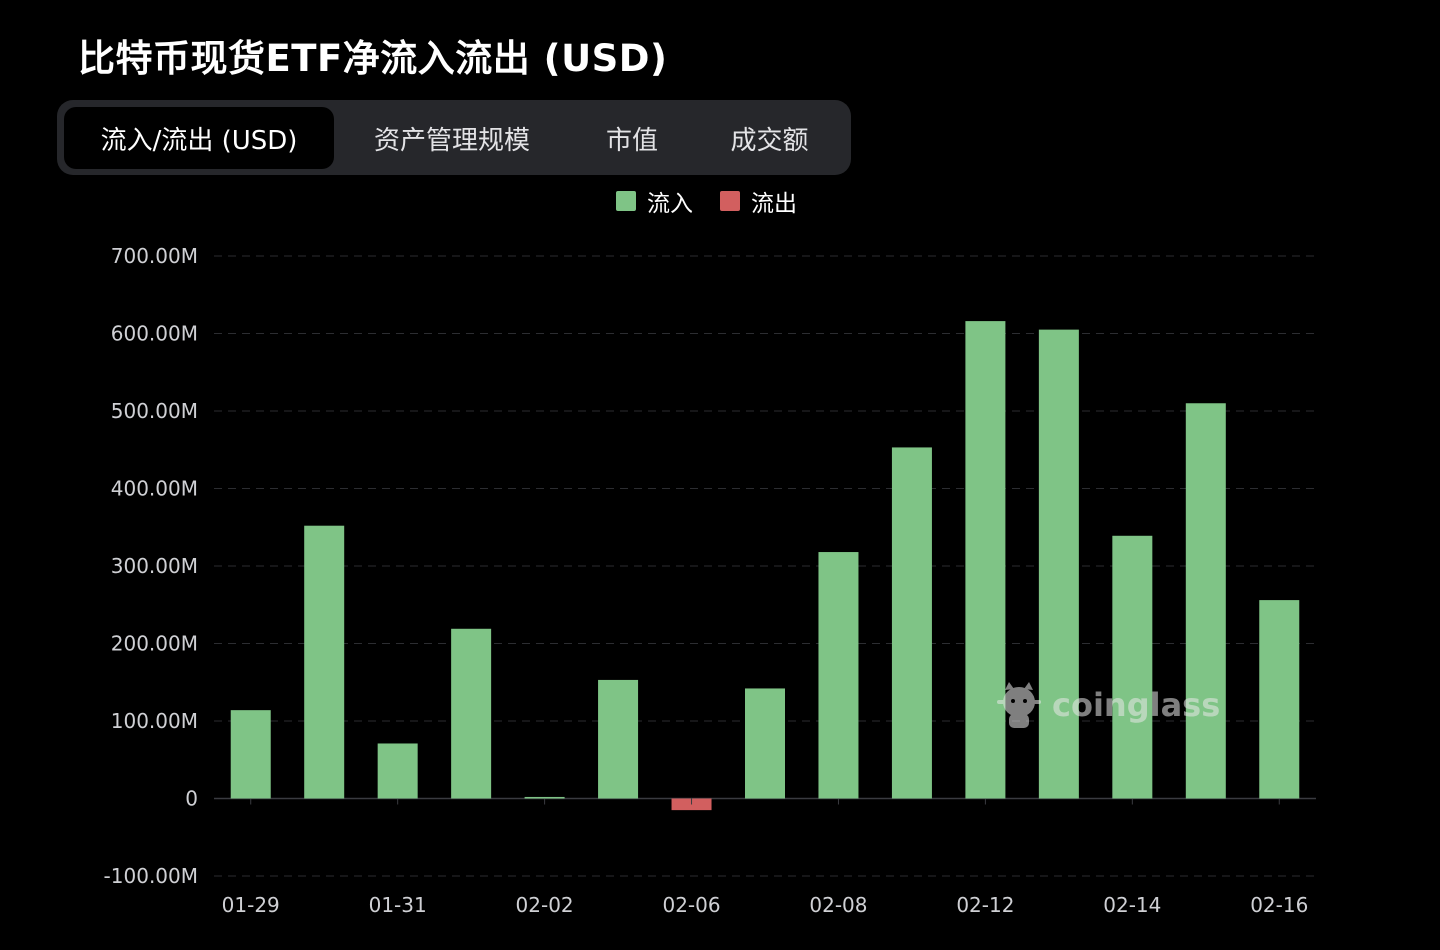 The image size is (1440, 950). I want to click on tab-aum: 资产管理规模, so click(452, 138).